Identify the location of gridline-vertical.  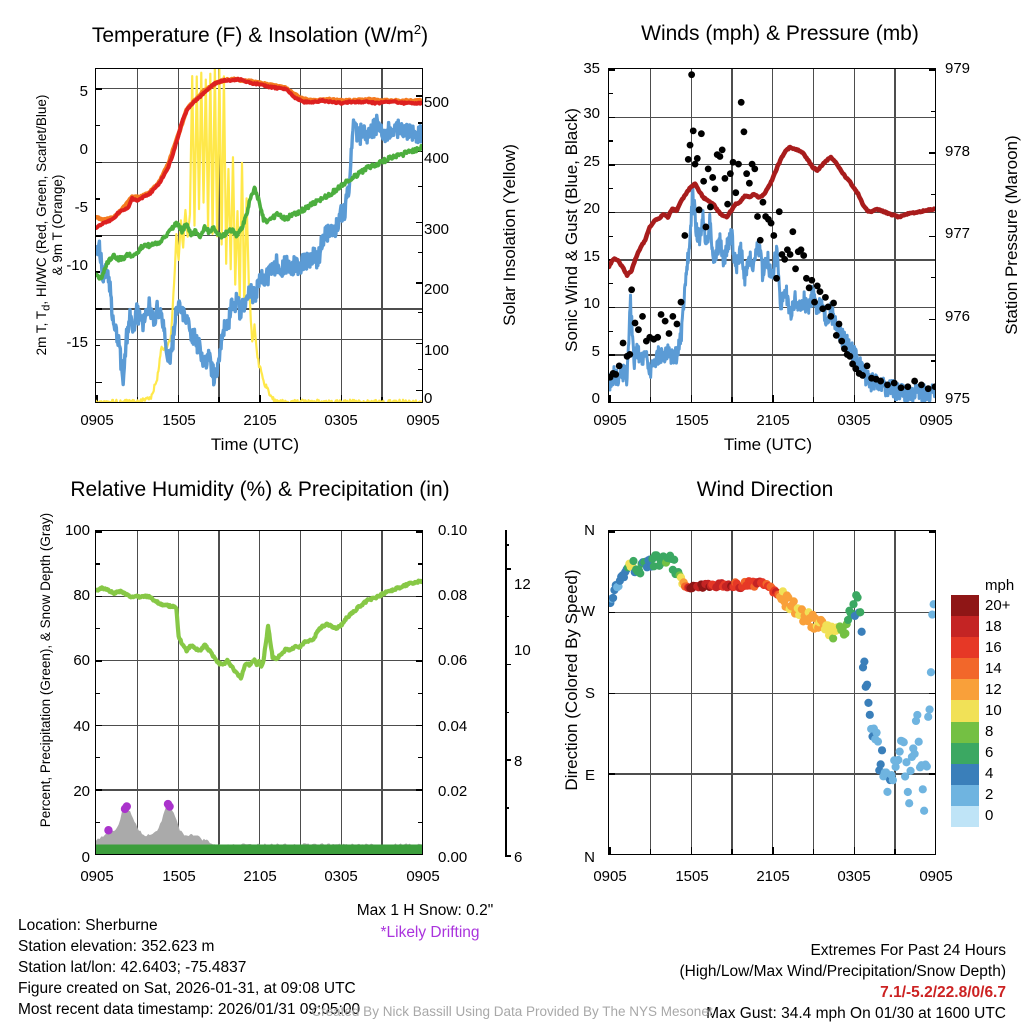
(178, 692).